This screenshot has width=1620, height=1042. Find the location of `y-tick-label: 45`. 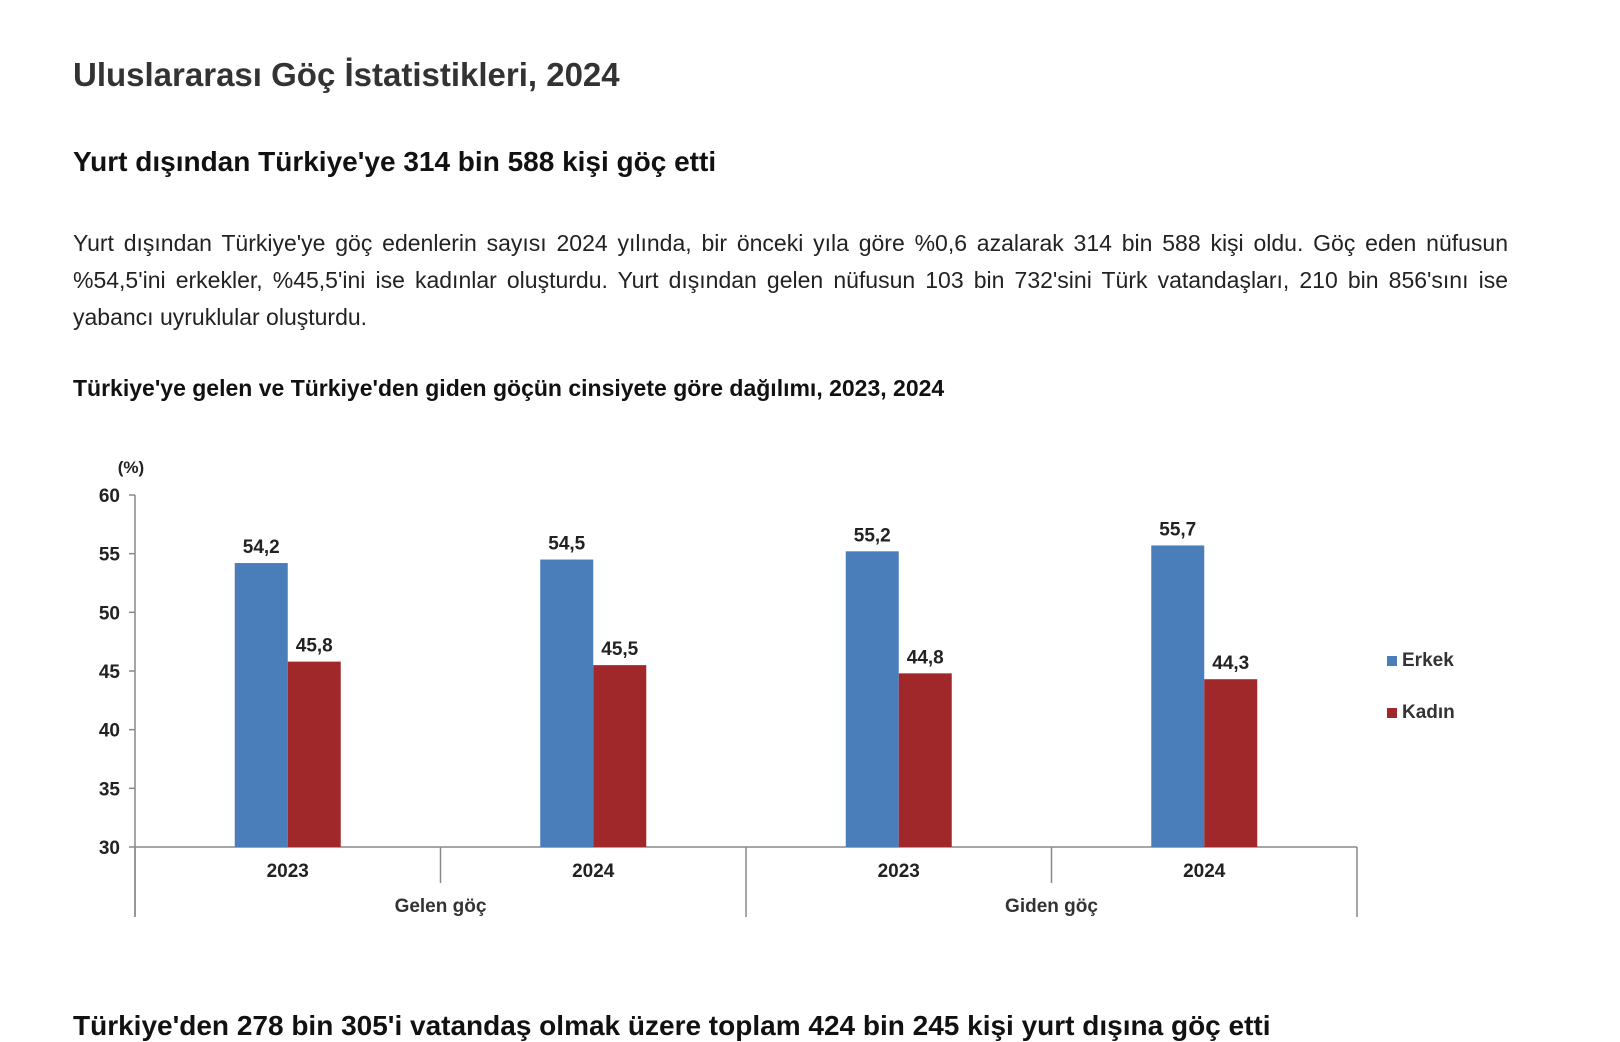

y-tick-label: 45 is located at coordinates (110, 672).